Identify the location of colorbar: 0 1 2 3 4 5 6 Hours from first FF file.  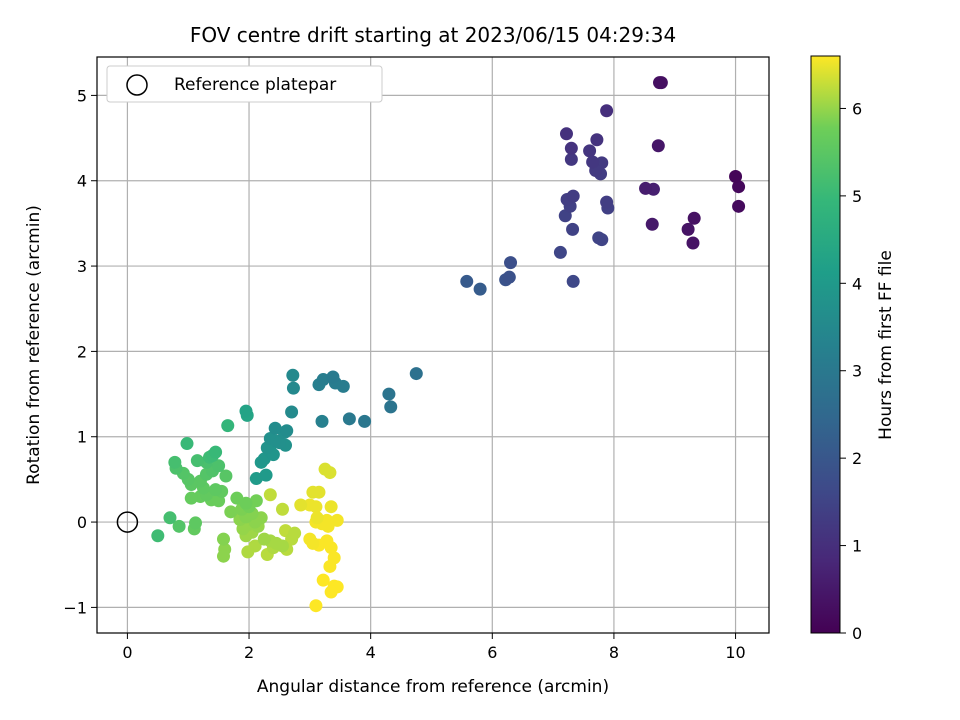
(853, 349).